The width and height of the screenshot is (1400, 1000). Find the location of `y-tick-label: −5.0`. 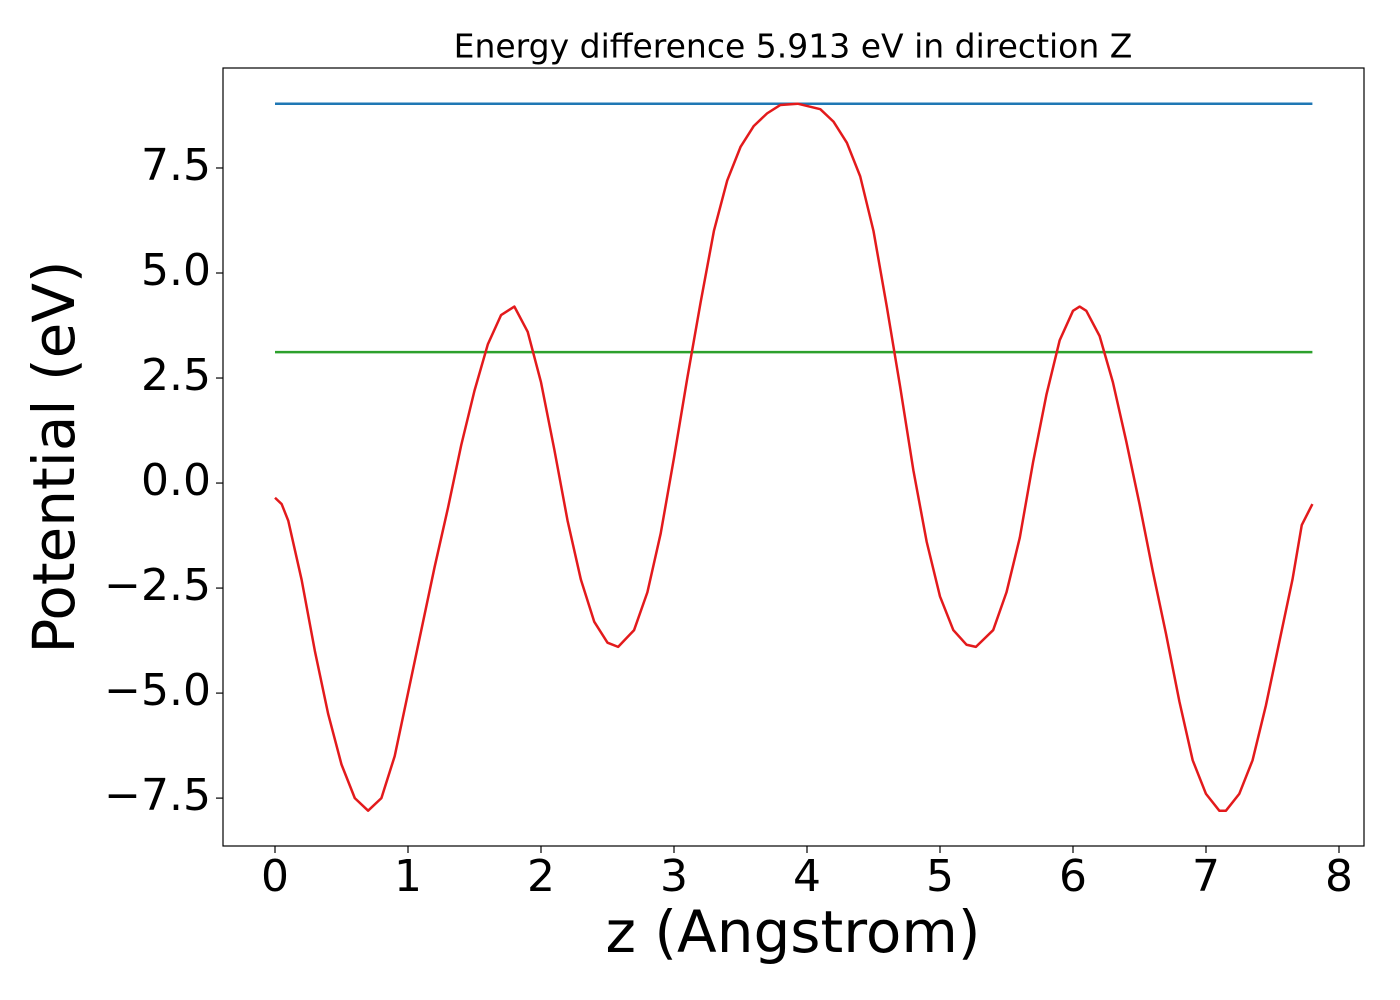

y-tick-label: −5.0 is located at coordinates (157, 690).